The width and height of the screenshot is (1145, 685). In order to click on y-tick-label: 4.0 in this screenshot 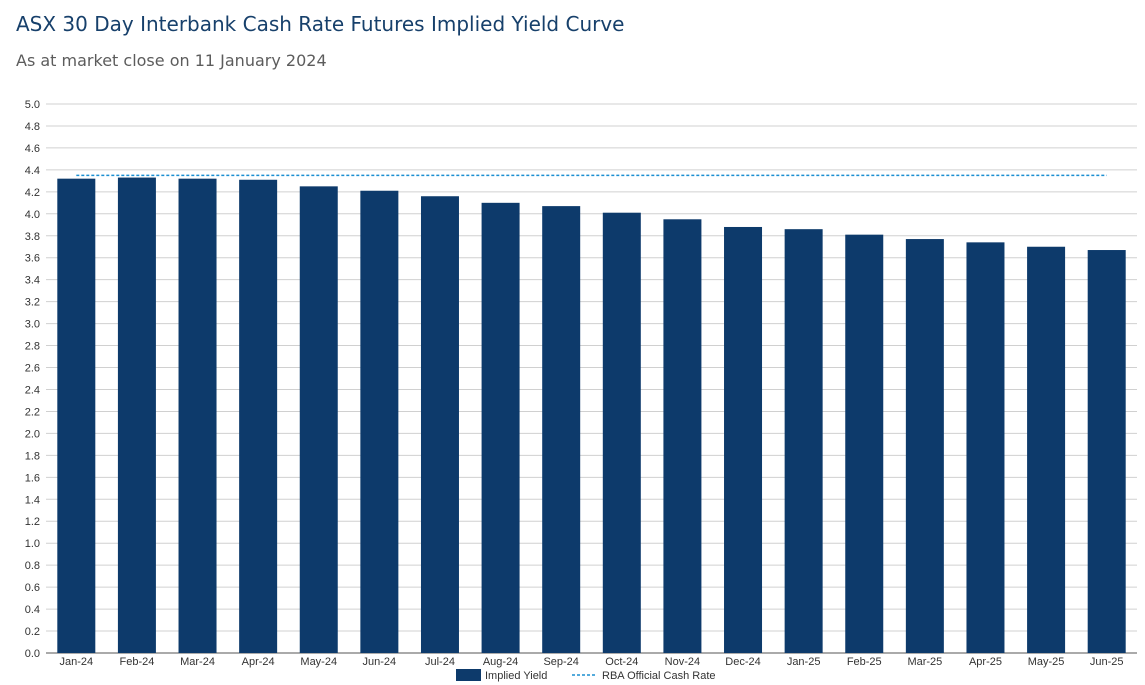, I will do `click(32, 215)`.